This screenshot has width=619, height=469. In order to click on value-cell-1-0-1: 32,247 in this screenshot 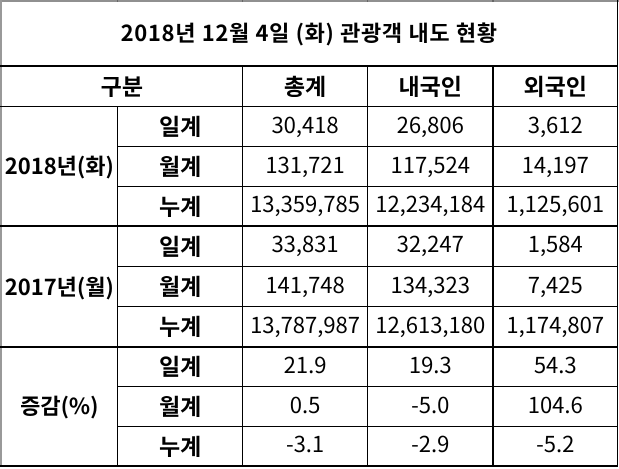, I will do `click(430, 243)`.